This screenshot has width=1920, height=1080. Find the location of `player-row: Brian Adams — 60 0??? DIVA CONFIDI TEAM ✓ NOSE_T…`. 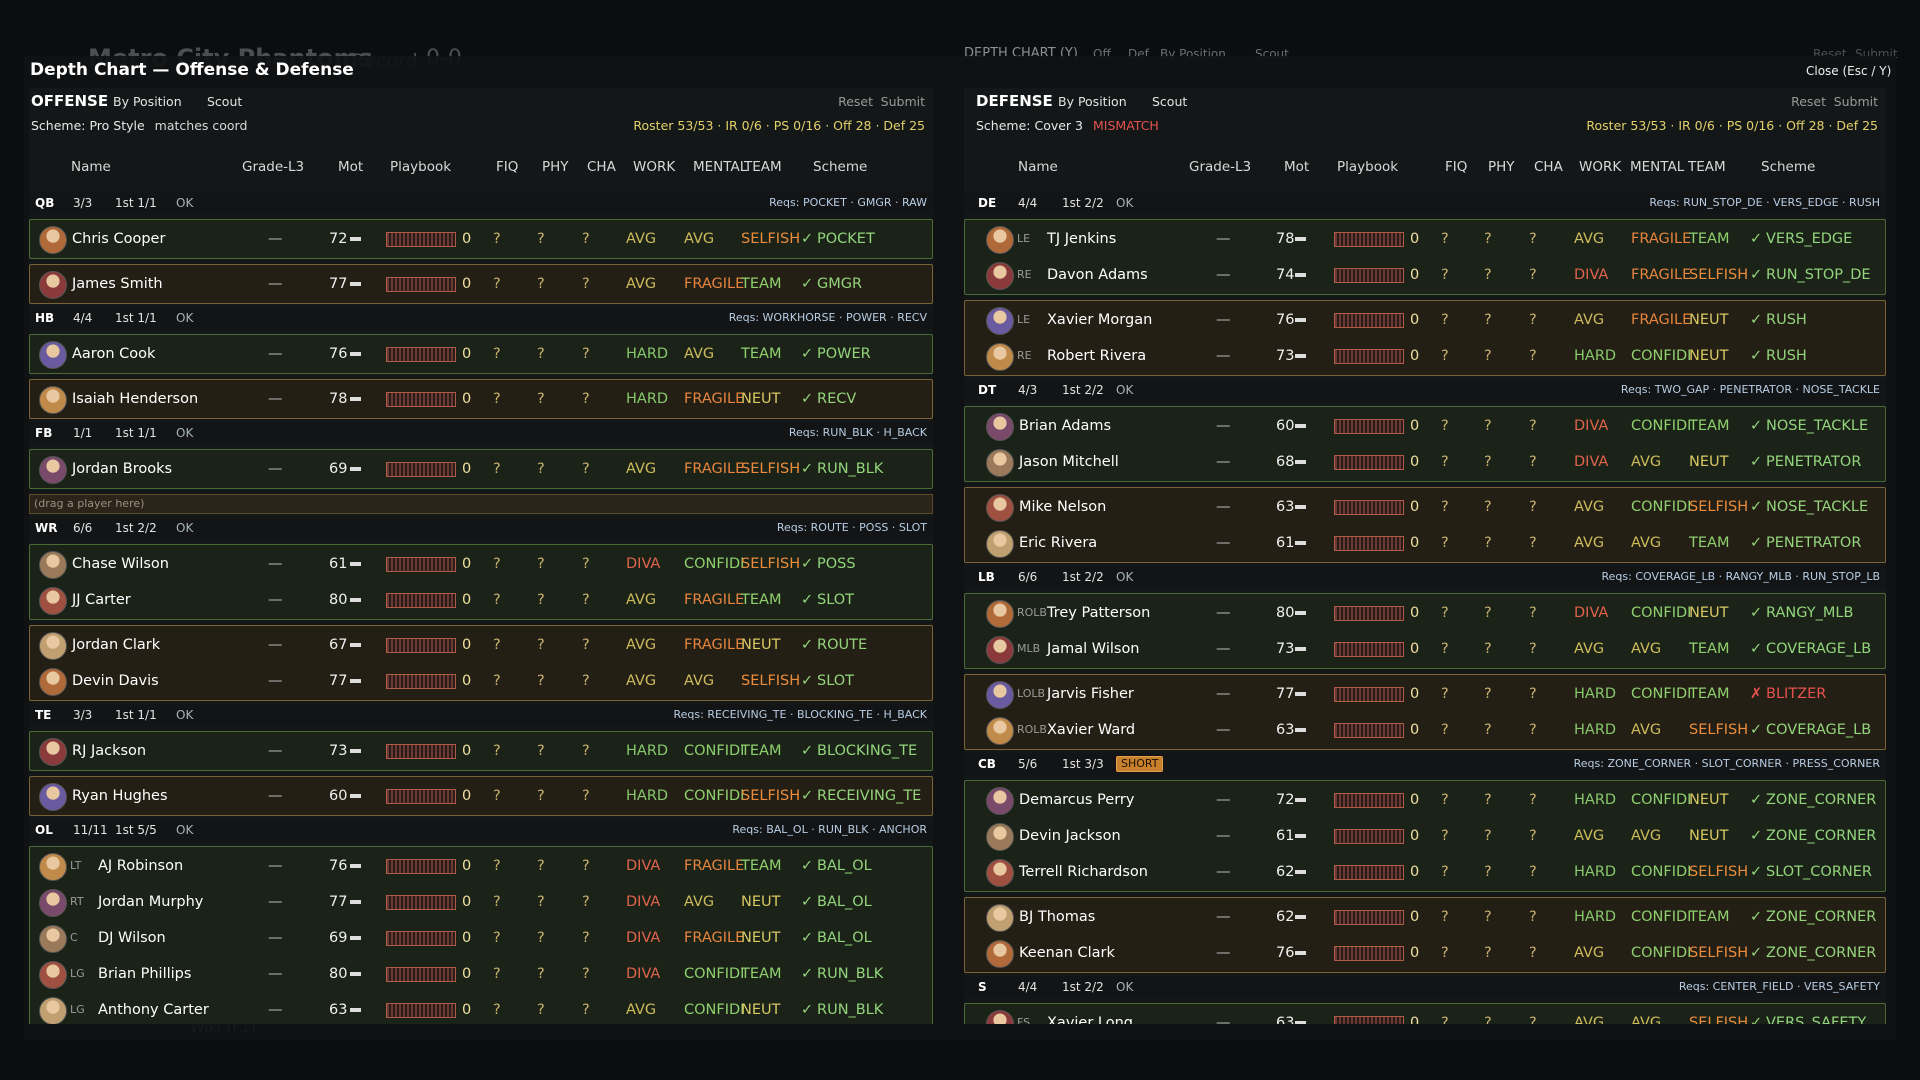

player-row: Brian Adams — 60 0??? DIVA CONFIDI TEAM ✓ NOSE_T… is located at coordinates (1425, 426).